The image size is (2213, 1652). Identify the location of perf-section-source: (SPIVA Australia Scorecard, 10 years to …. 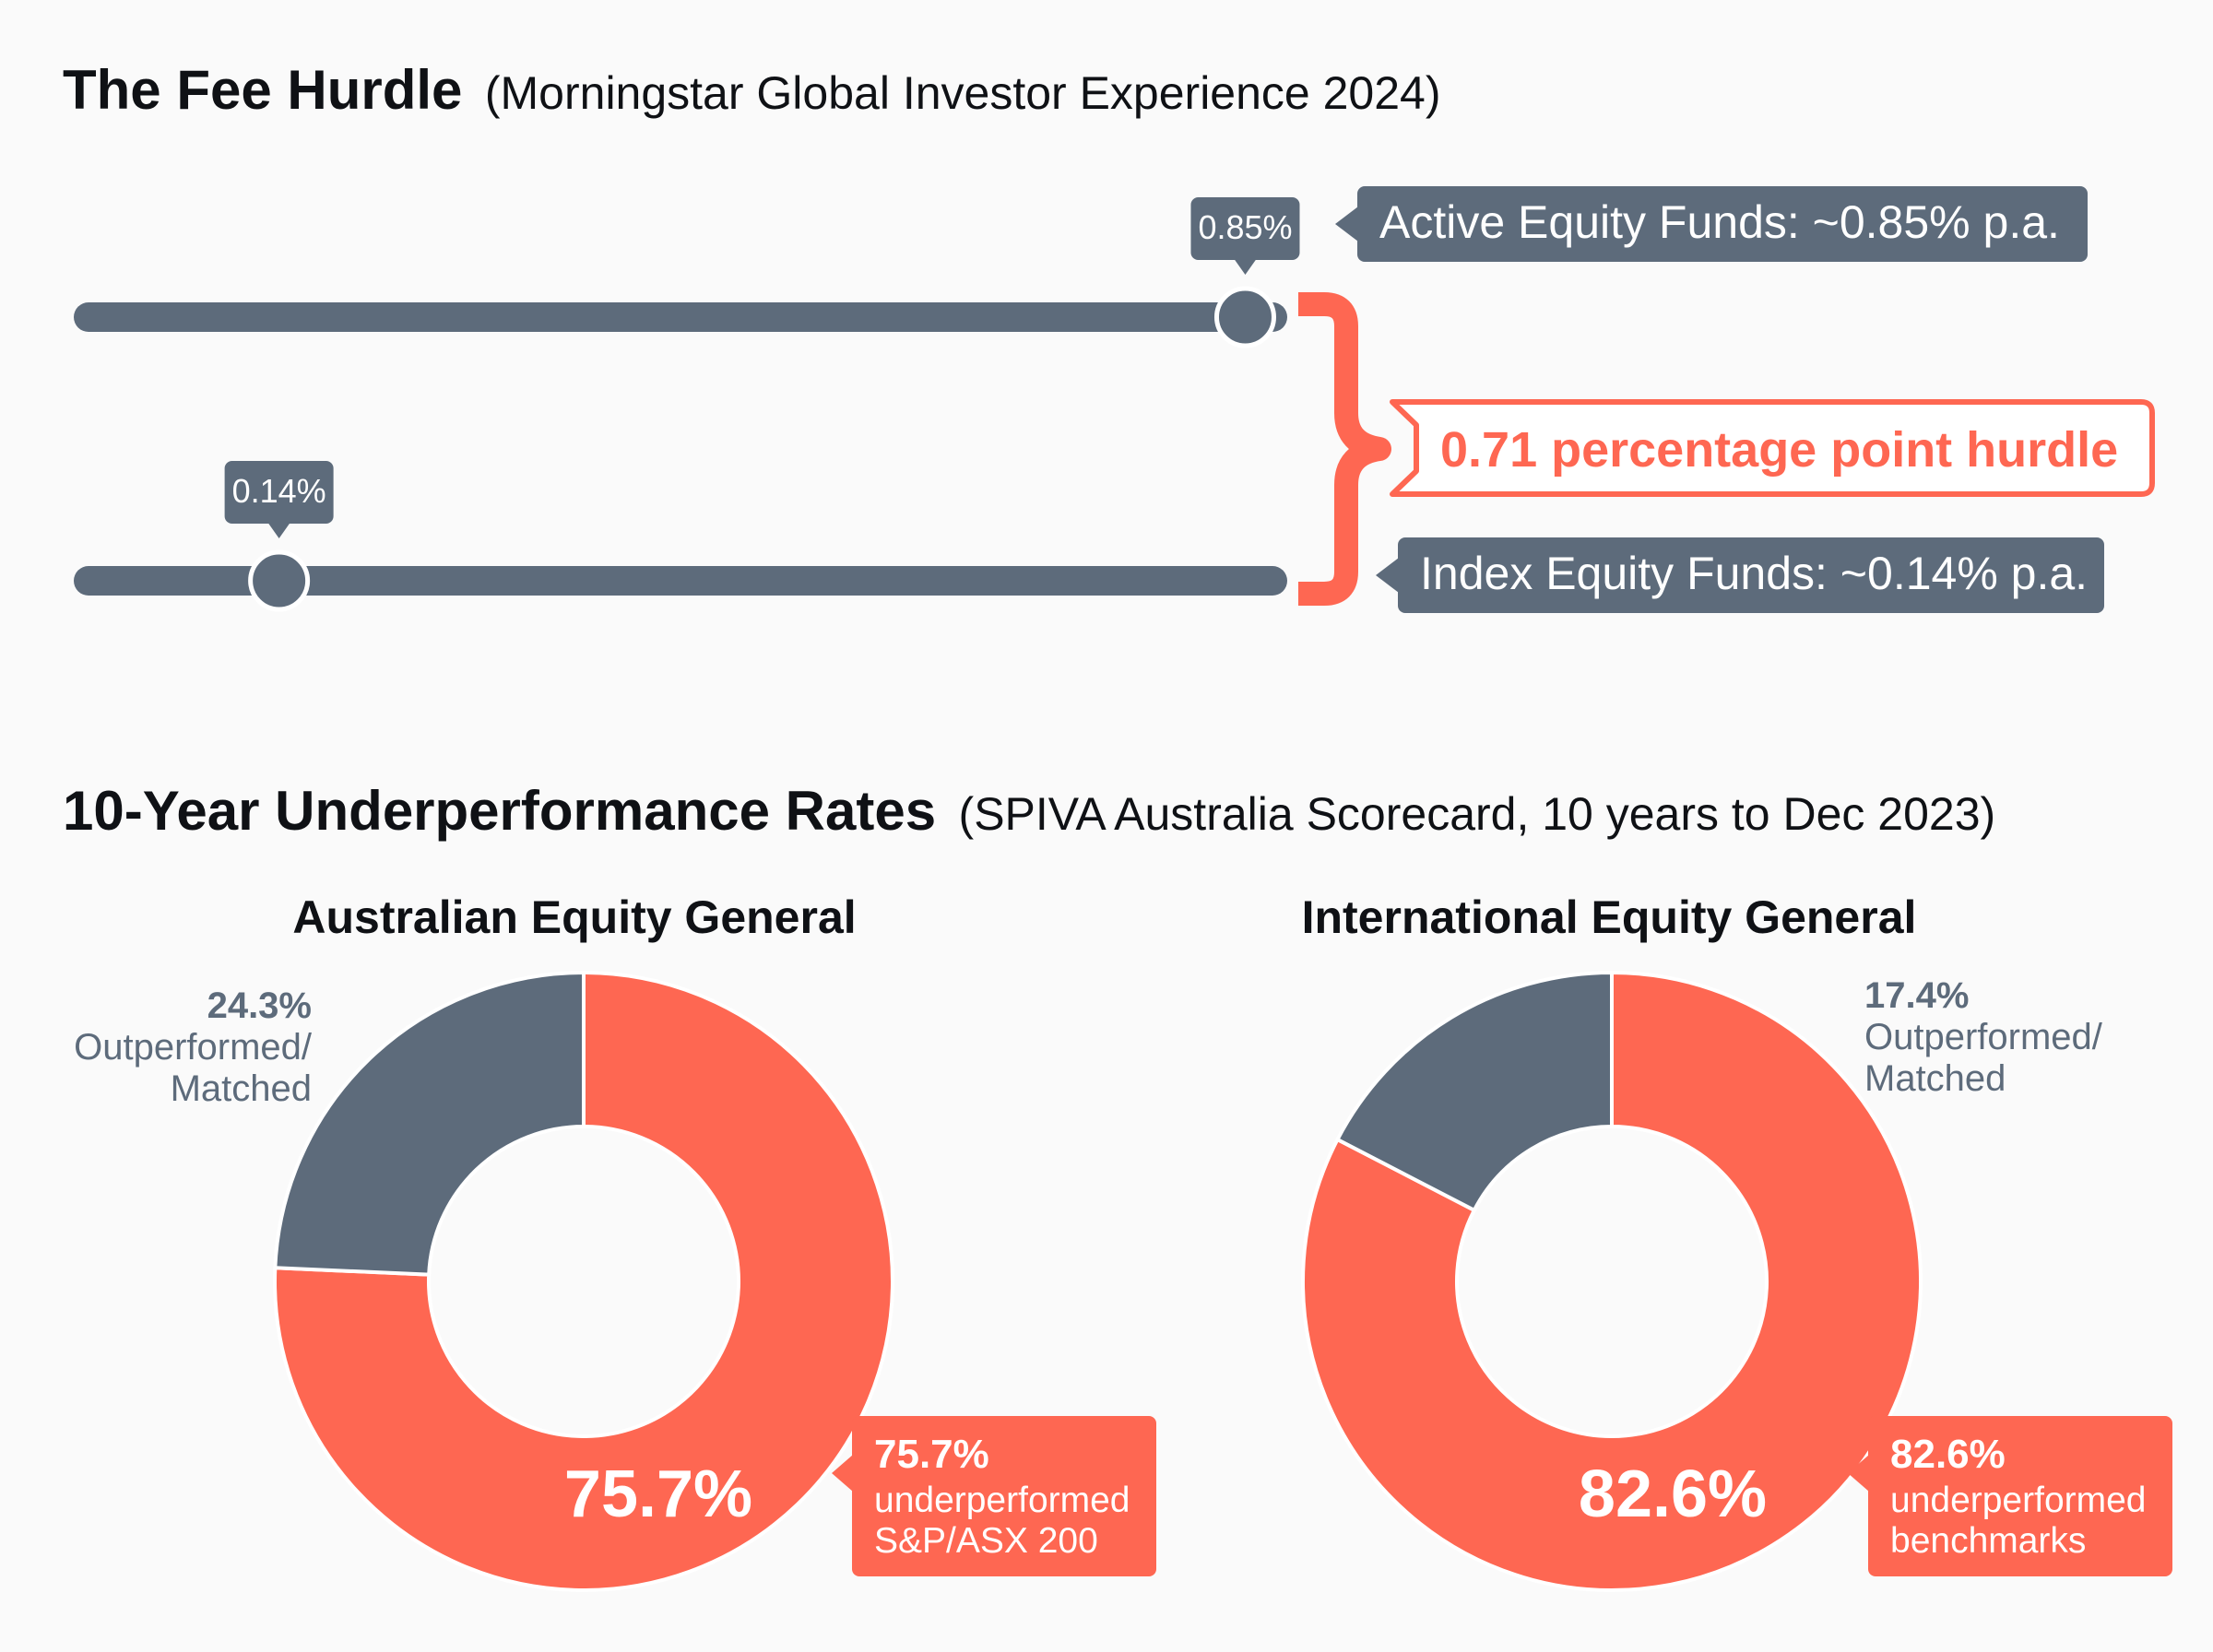
(1477, 814).